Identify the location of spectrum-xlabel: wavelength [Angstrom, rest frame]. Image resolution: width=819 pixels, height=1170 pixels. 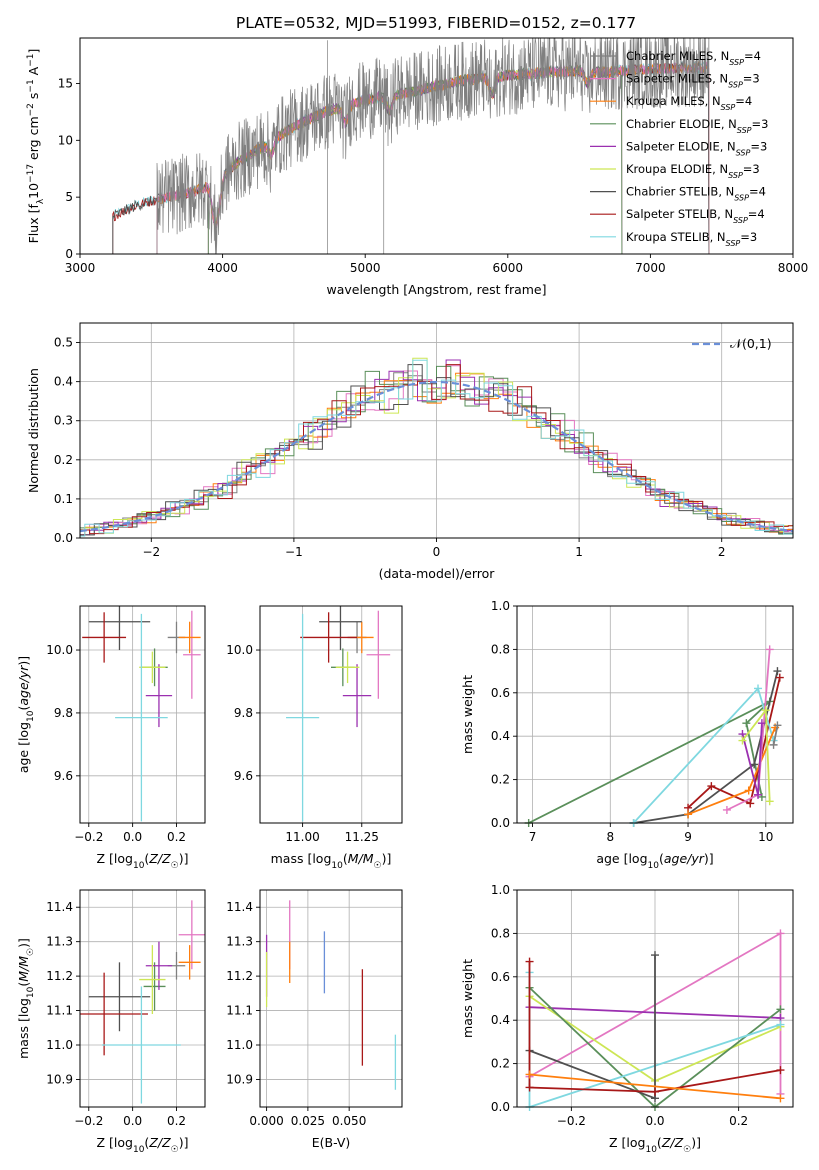
(436, 289).